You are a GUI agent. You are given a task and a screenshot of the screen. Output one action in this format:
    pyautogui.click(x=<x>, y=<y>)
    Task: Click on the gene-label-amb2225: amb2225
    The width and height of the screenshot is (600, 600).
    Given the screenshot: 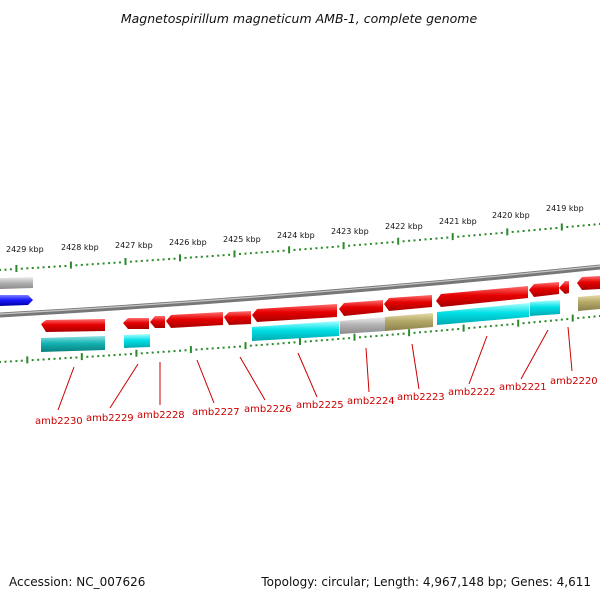 What is the action you would take?
    pyautogui.click(x=320, y=405)
    